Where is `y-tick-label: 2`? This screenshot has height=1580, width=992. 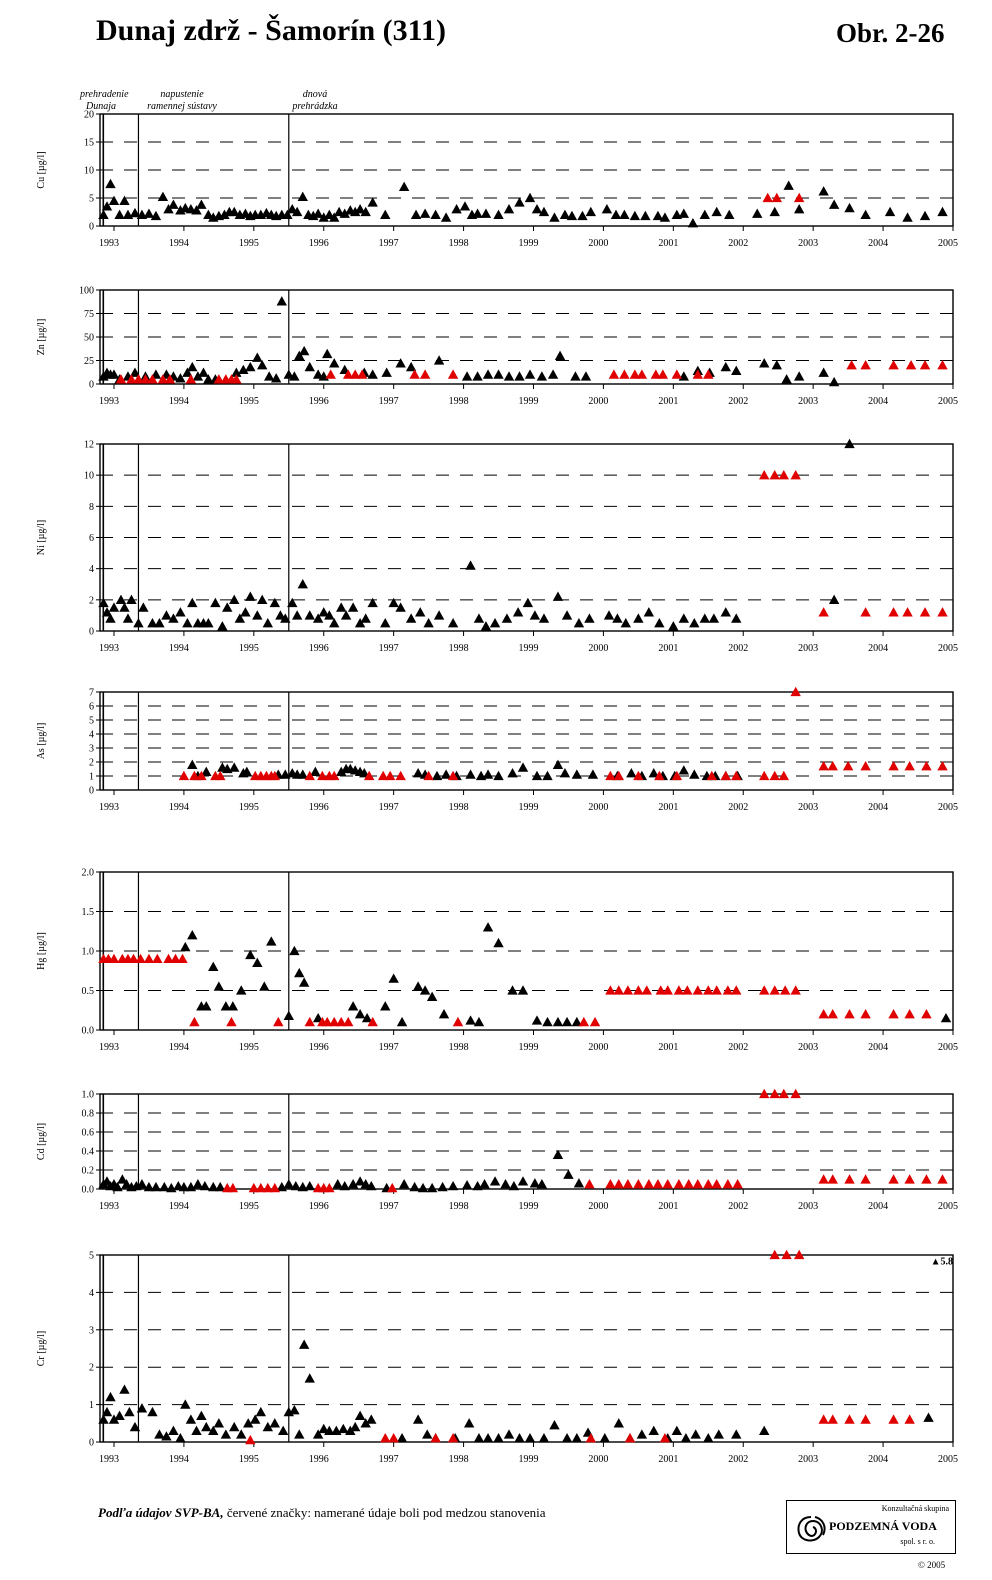
y-tick-label: 2 is located at coordinates (91, 600).